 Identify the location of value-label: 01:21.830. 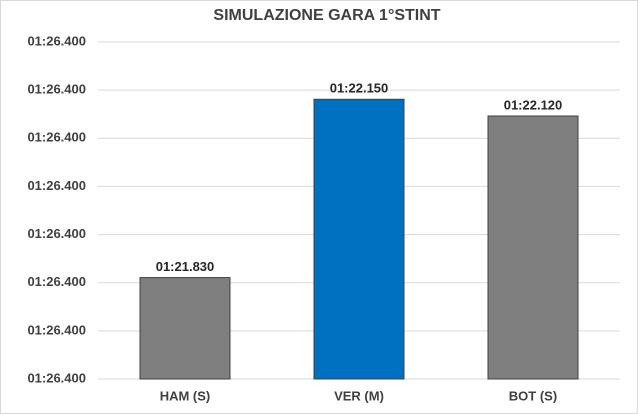
(185, 266).